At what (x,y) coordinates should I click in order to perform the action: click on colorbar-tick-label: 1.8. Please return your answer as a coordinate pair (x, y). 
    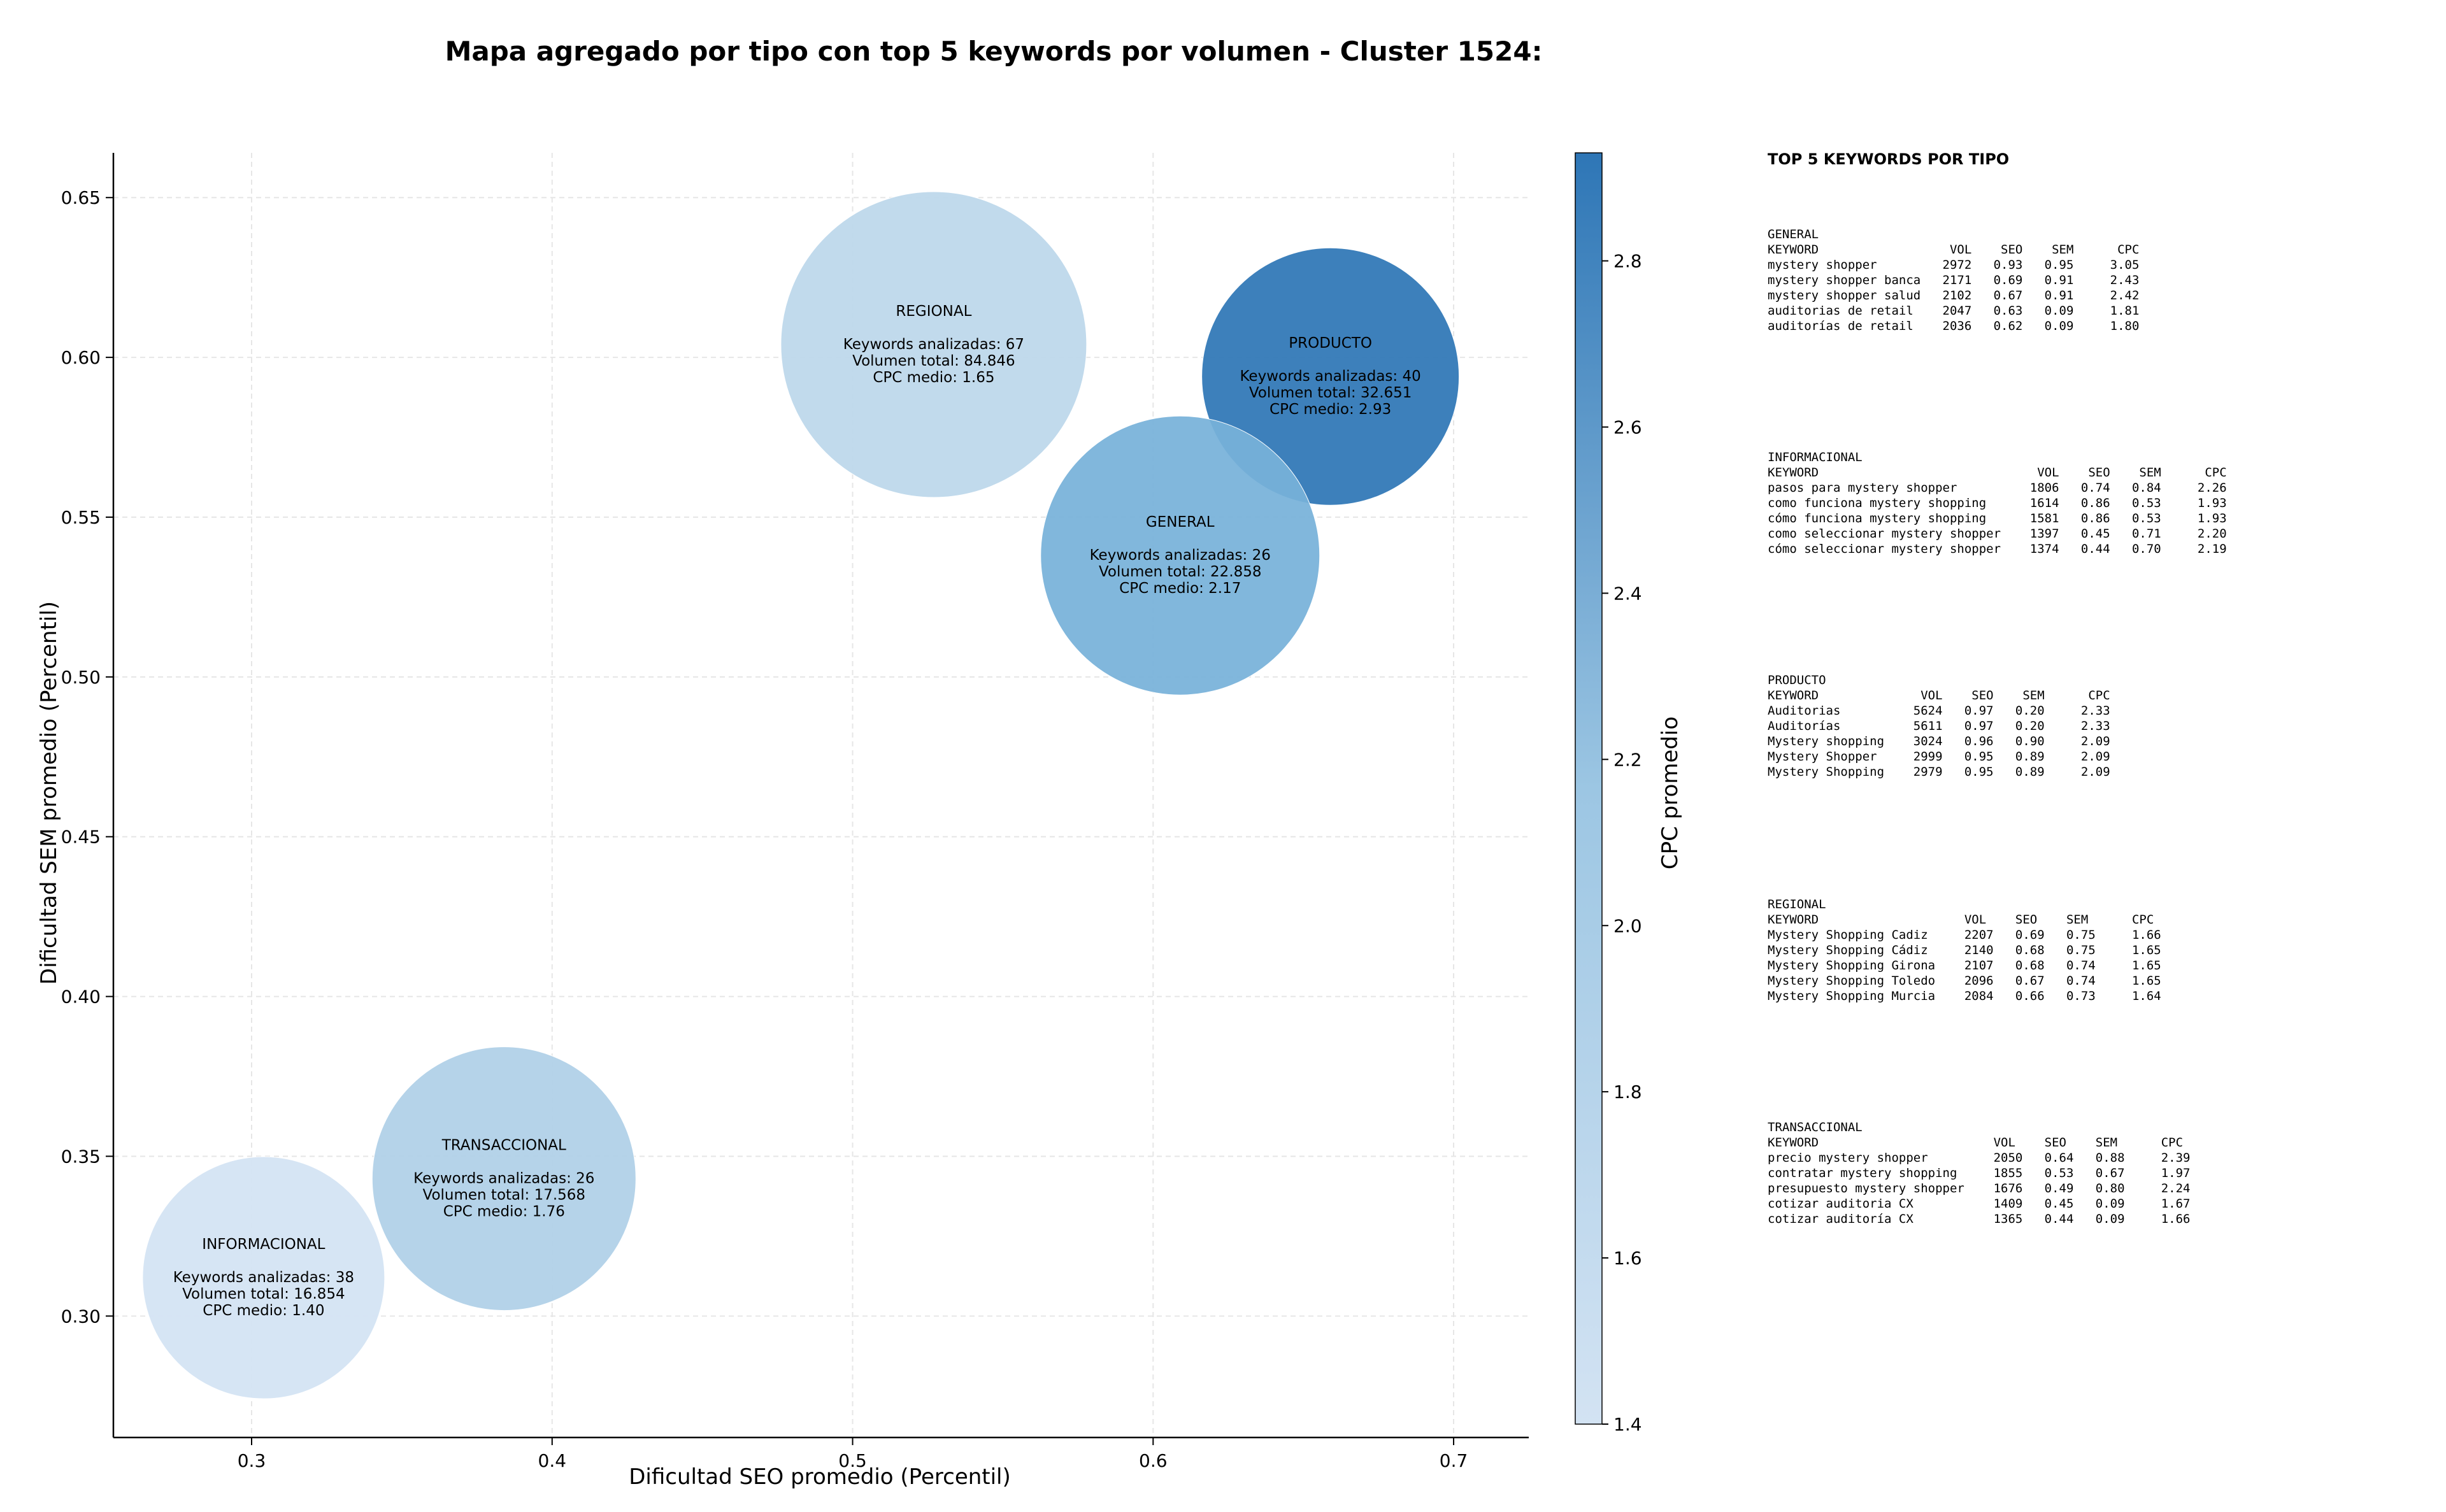
    Looking at the image, I should click on (1627, 1091).